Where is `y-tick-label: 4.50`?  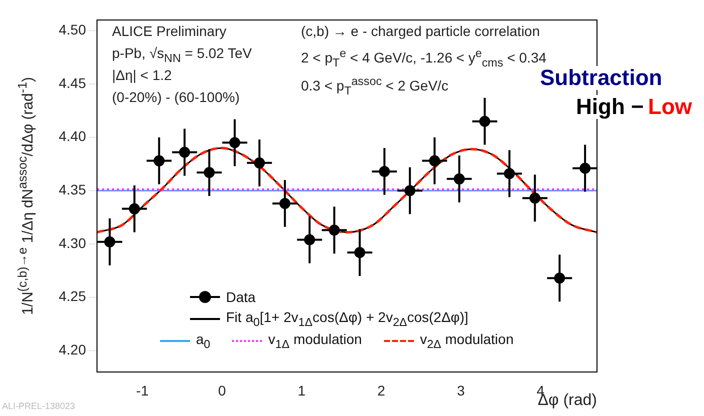
y-tick-label: 4.50 is located at coordinates (72, 30).